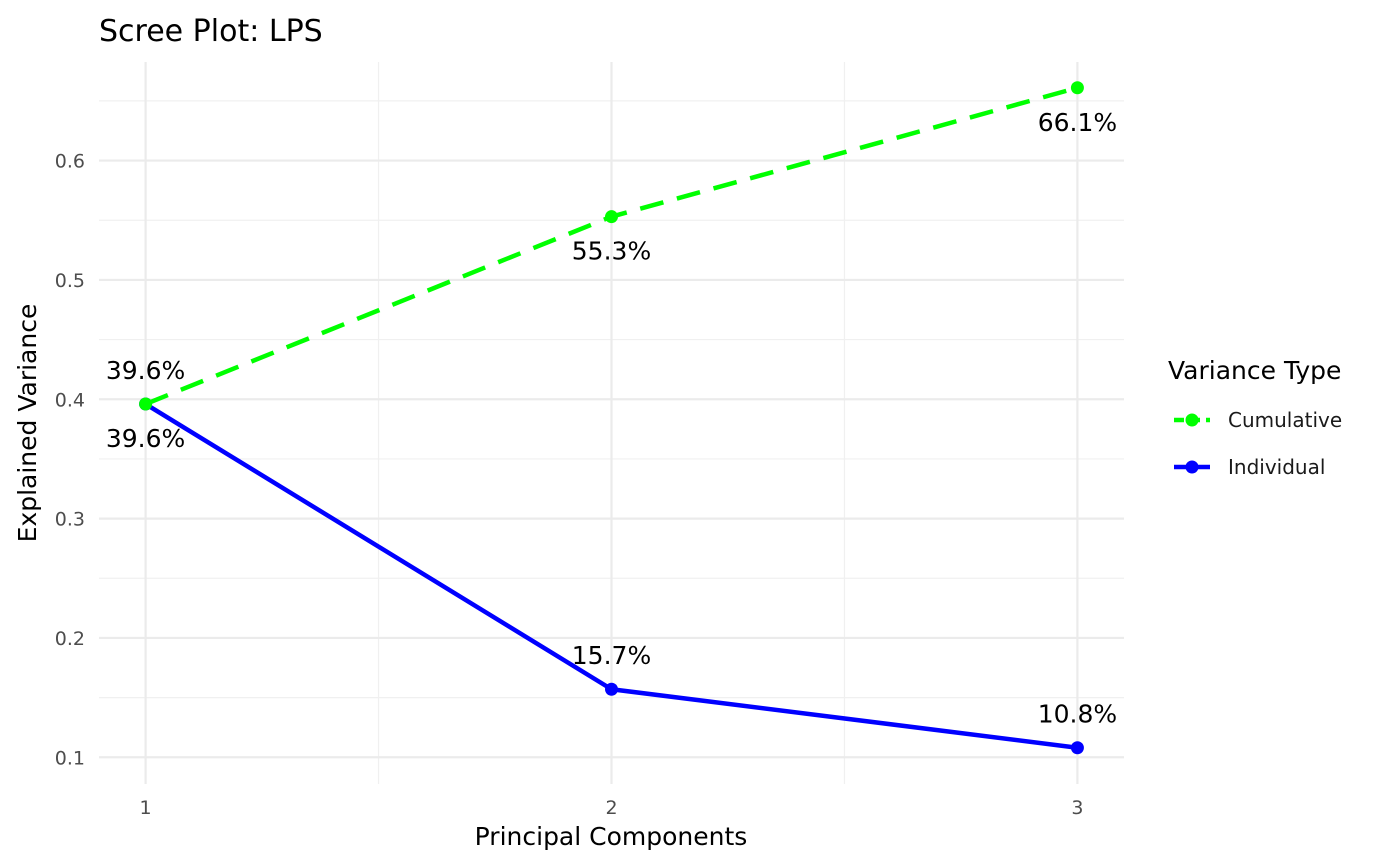 The image size is (1400, 866). I want to click on legend-label-cumulative: Cumulative, so click(1285, 420).